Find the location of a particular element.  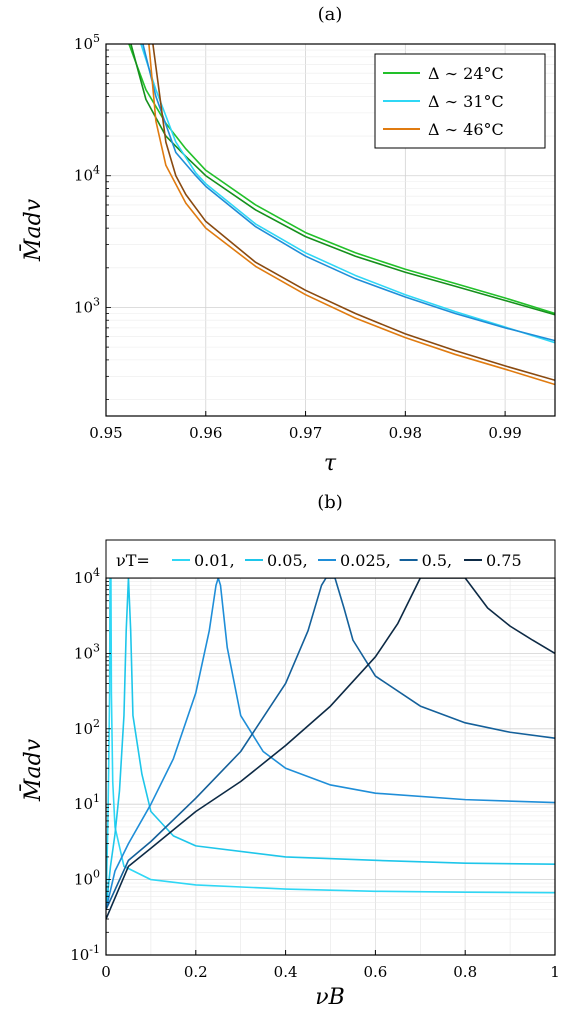

panel-a-ytick-label: 10⁵ is located at coordinates (87, 42).